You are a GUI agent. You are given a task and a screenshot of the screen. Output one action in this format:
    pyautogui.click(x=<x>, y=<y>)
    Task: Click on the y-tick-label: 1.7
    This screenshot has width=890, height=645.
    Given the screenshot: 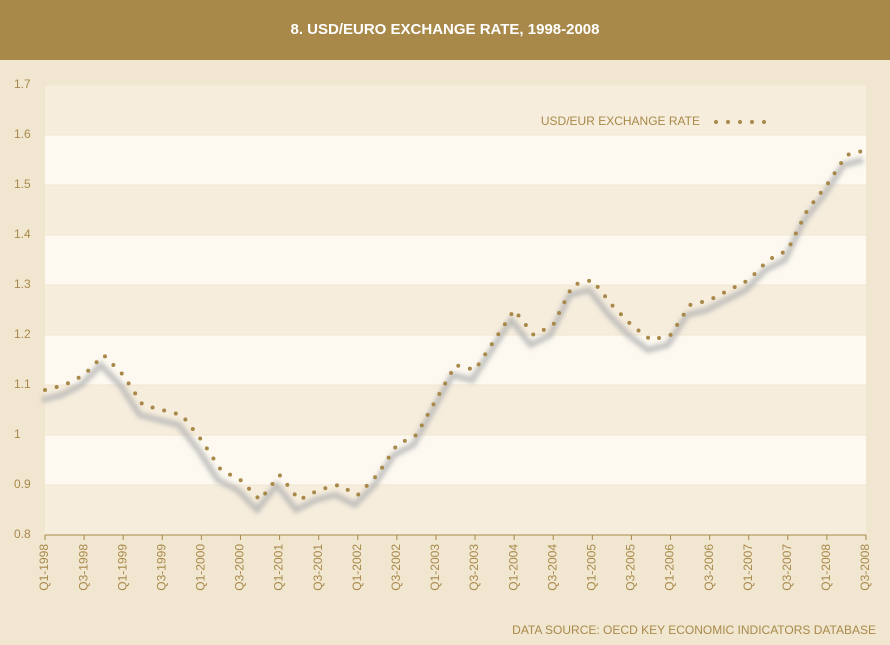 What is the action you would take?
    pyautogui.click(x=22, y=84)
    